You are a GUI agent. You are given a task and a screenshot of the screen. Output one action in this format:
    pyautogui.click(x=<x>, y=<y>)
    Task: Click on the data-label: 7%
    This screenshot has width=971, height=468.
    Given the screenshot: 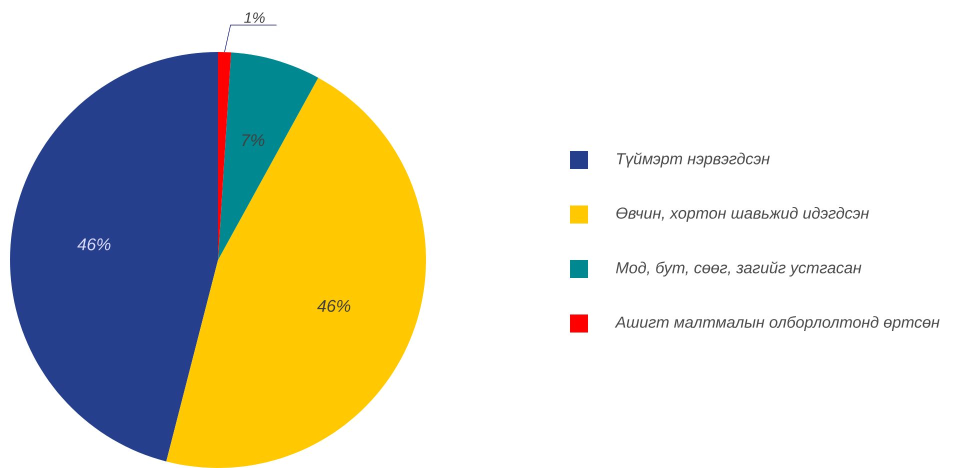 What is the action you would take?
    pyautogui.click(x=253, y=140)
    